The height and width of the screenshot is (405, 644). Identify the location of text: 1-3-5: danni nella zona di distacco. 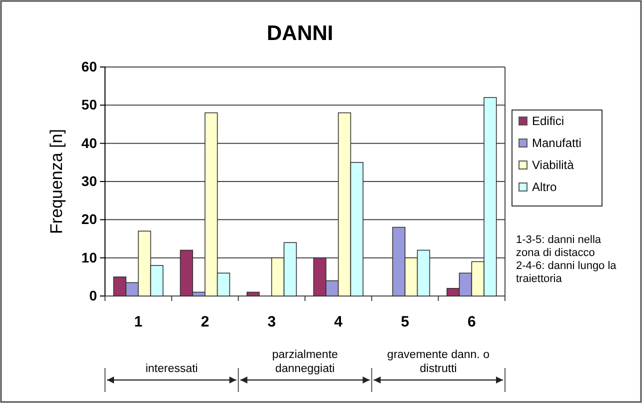
(559, 246).